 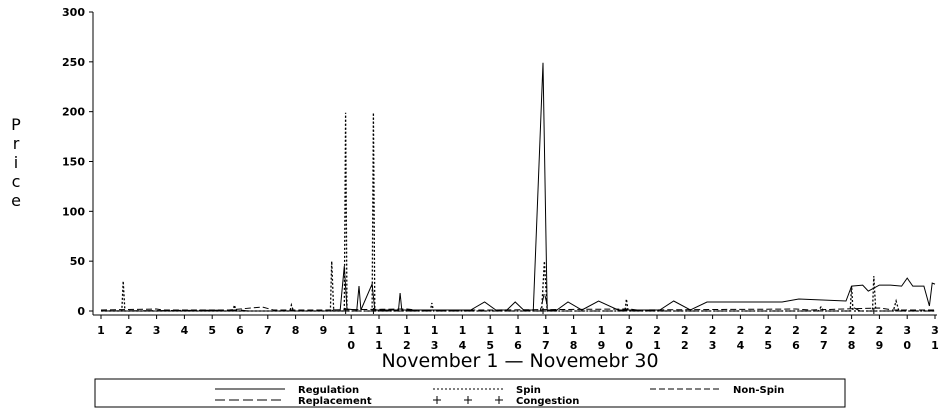 I want to click on y-axis-label-char: r, so click(x=16, y=143).